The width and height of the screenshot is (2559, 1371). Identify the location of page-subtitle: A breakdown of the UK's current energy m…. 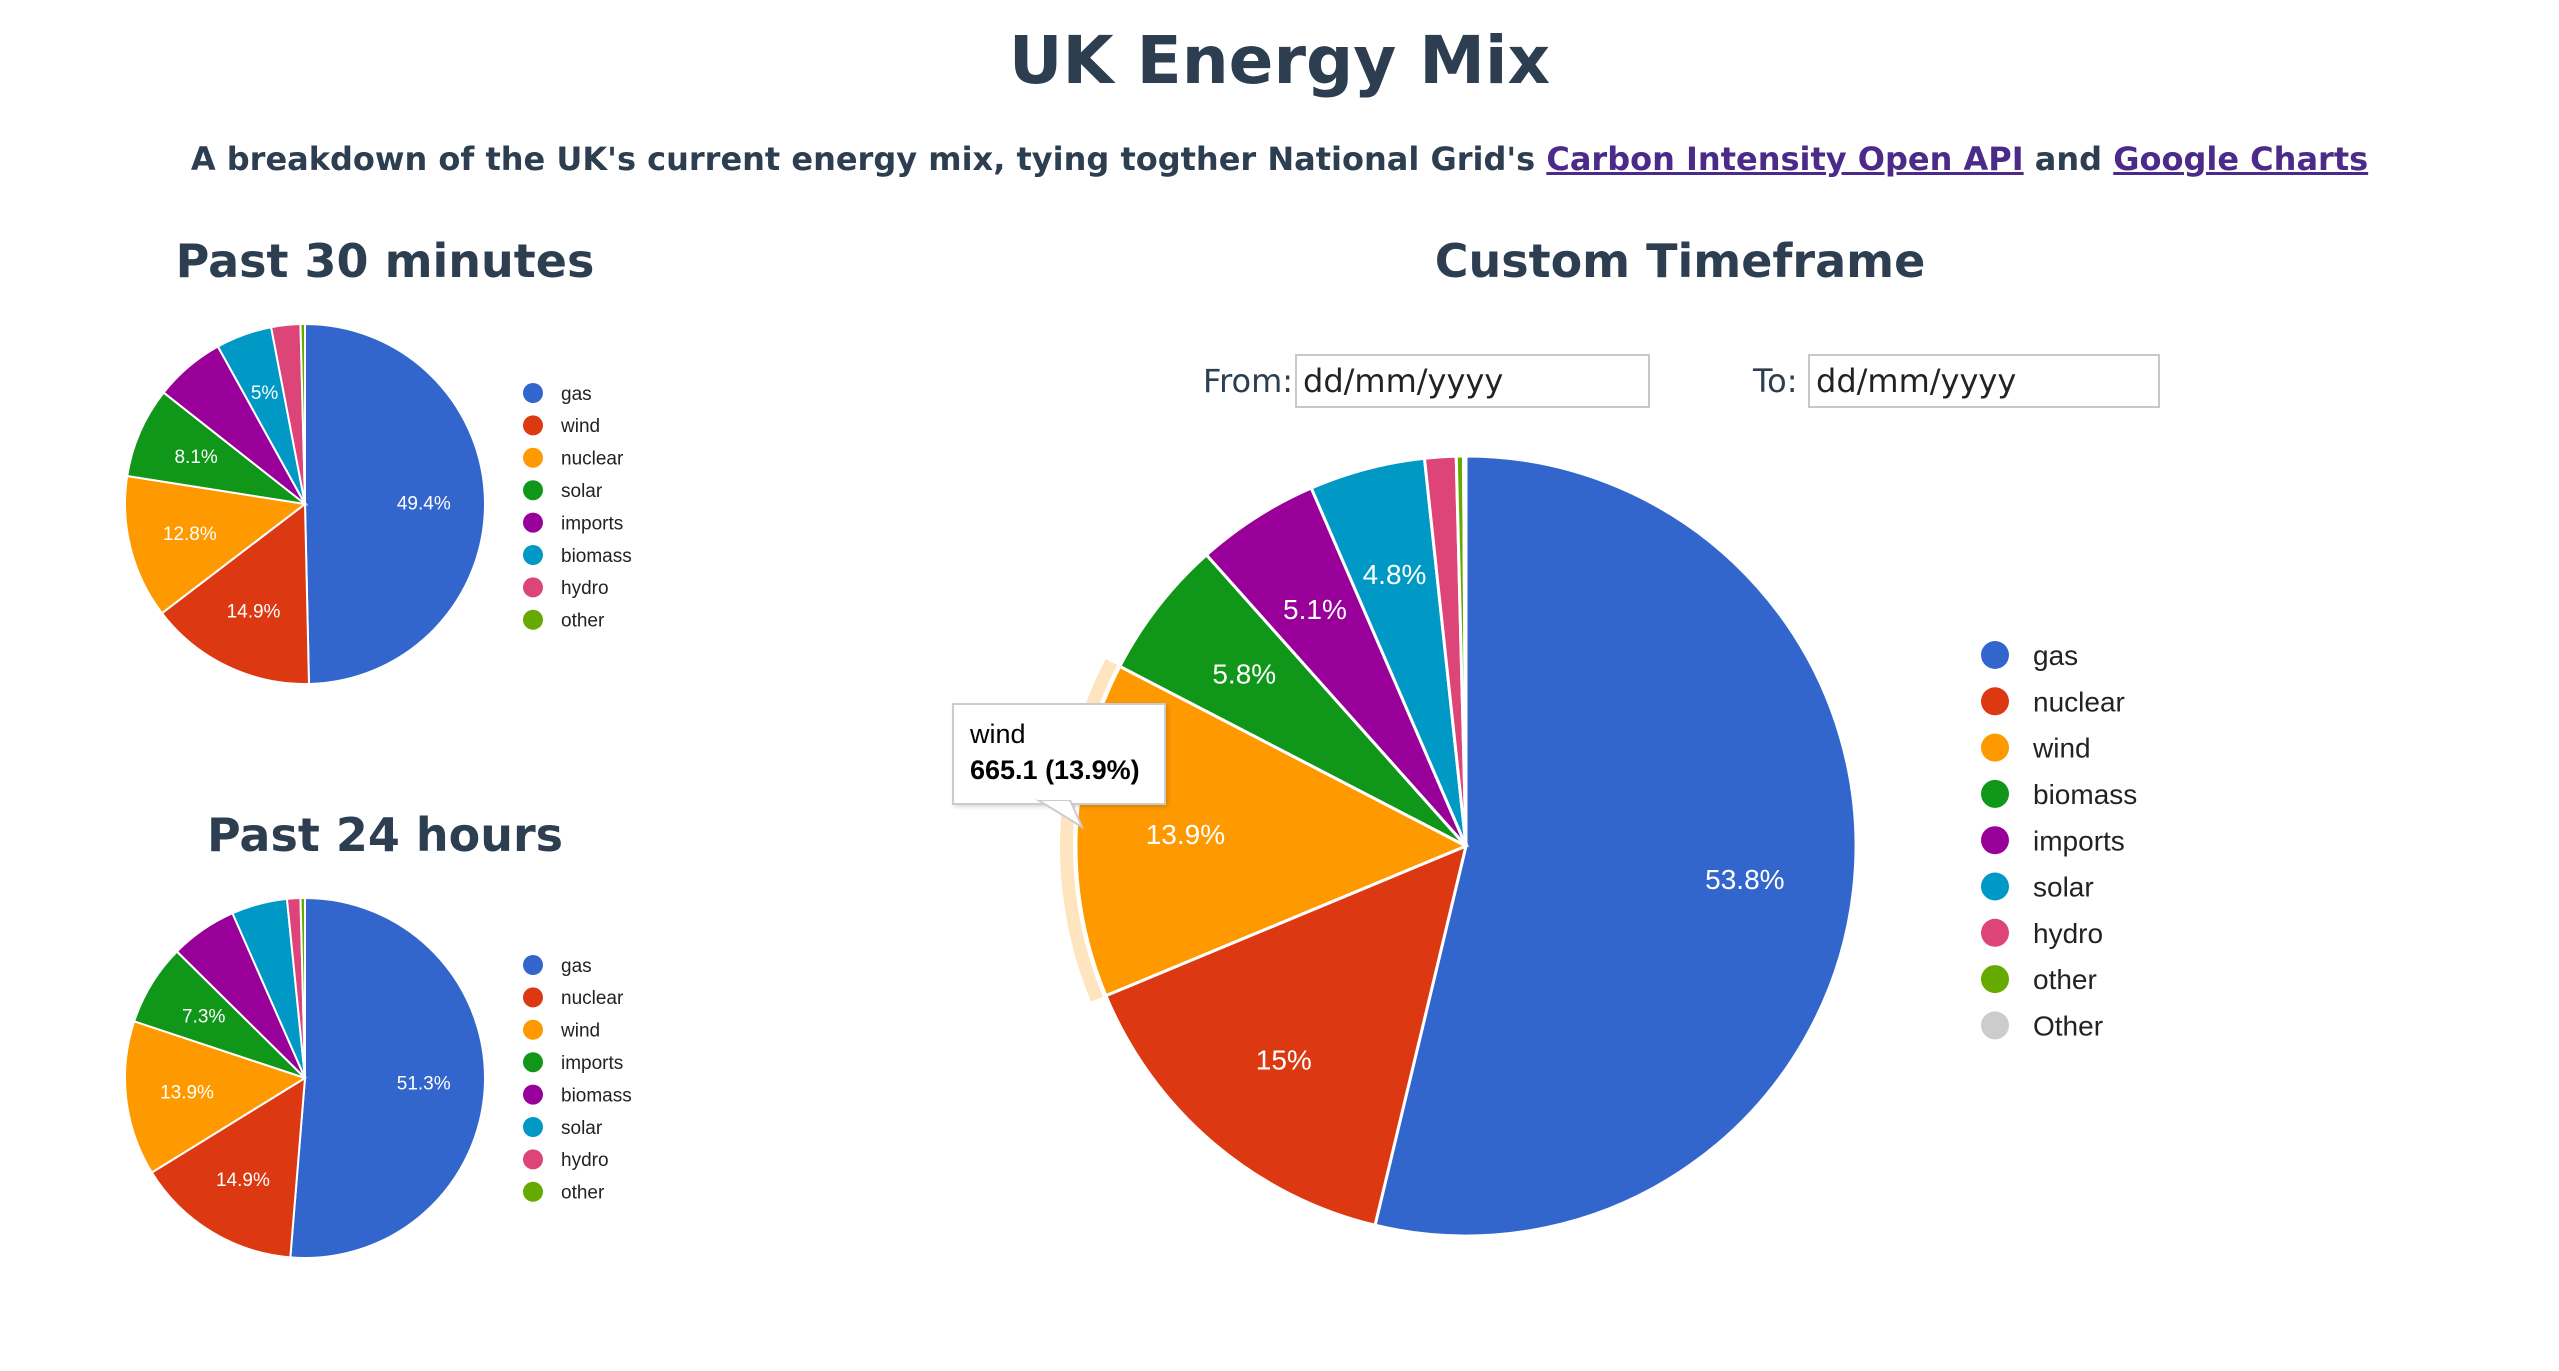
(1279, 159).